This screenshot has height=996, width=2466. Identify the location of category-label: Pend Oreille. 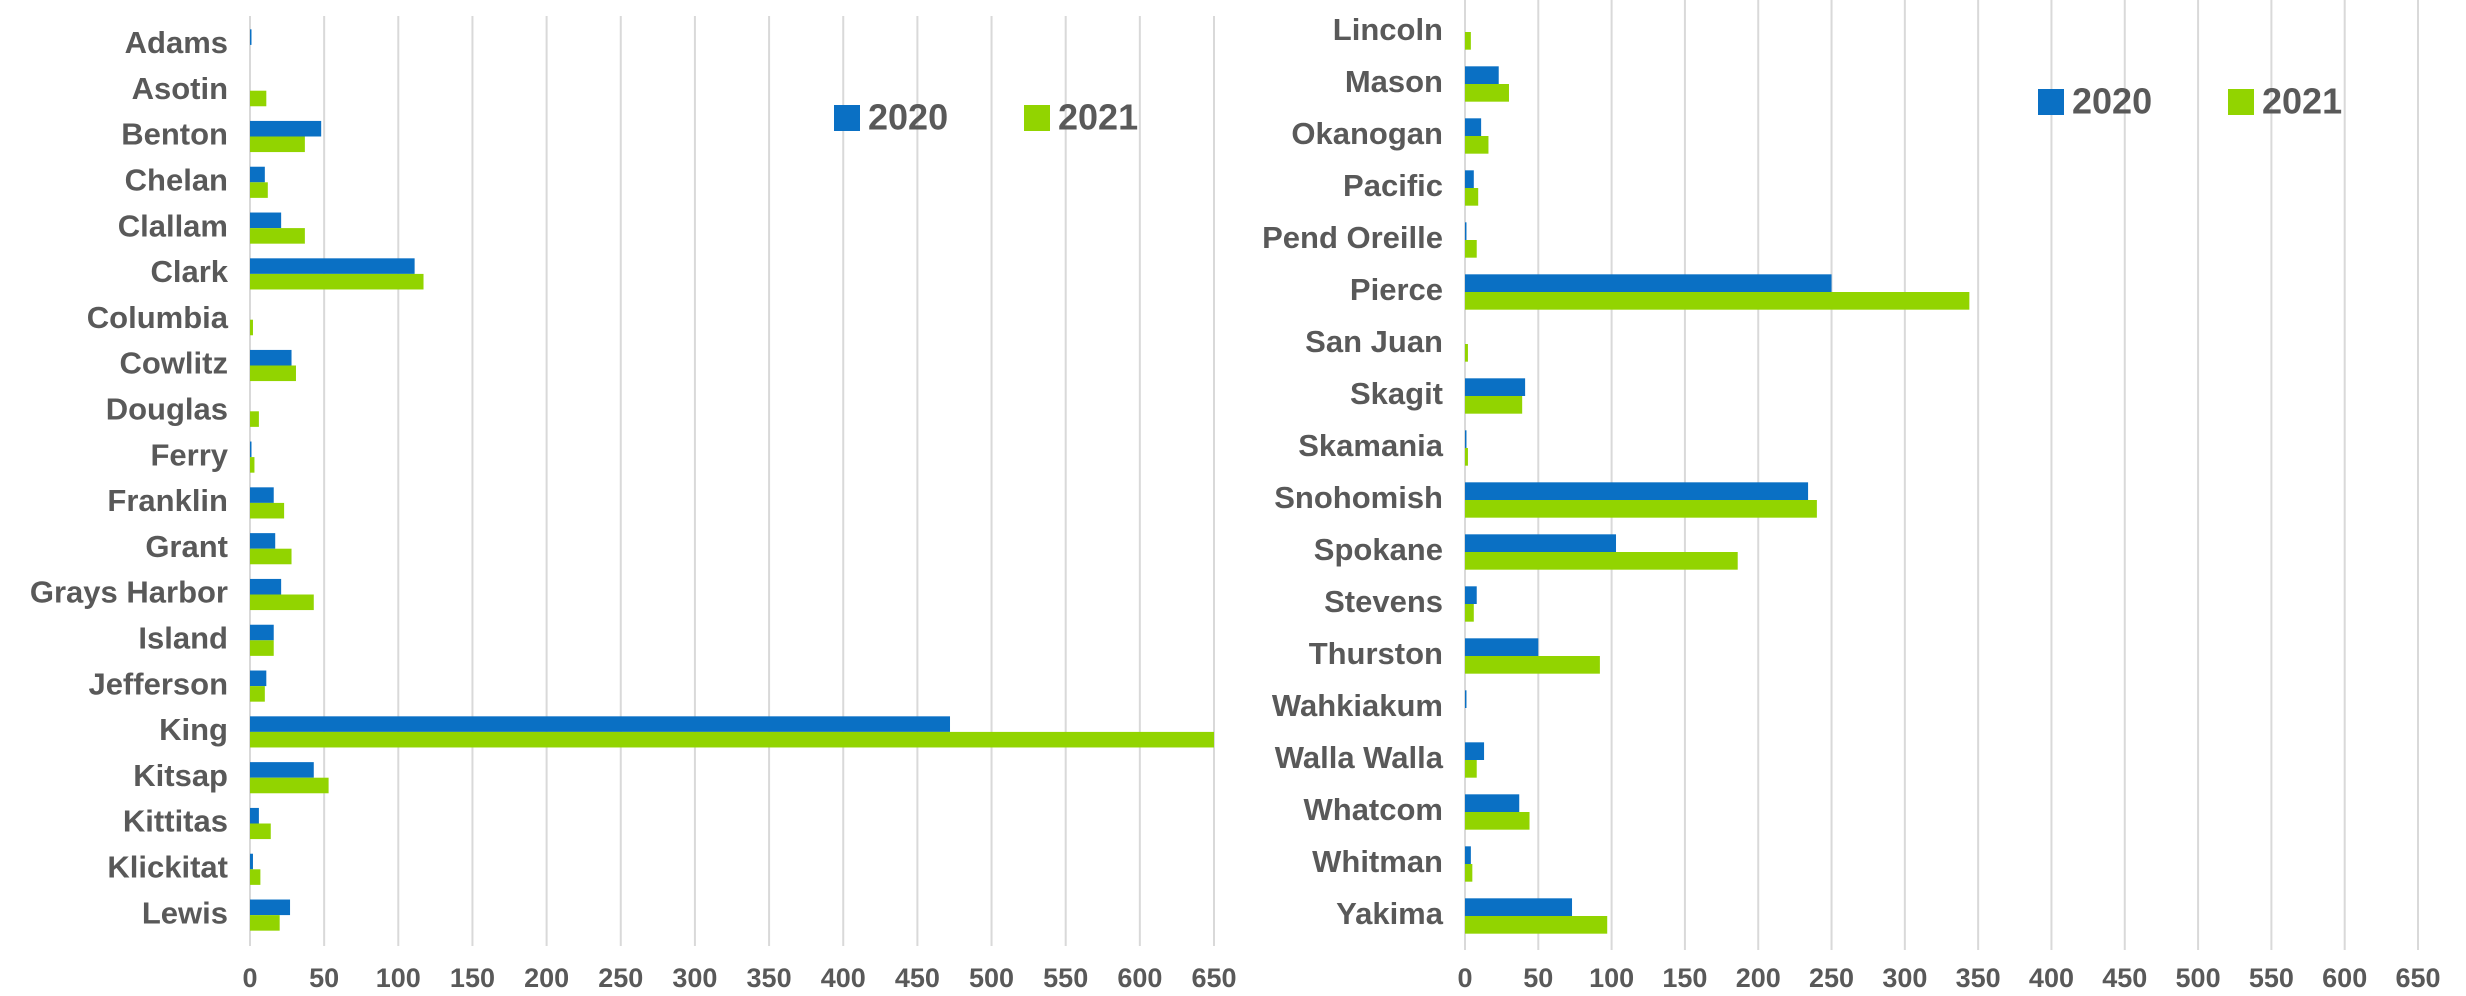
(1352, 237).